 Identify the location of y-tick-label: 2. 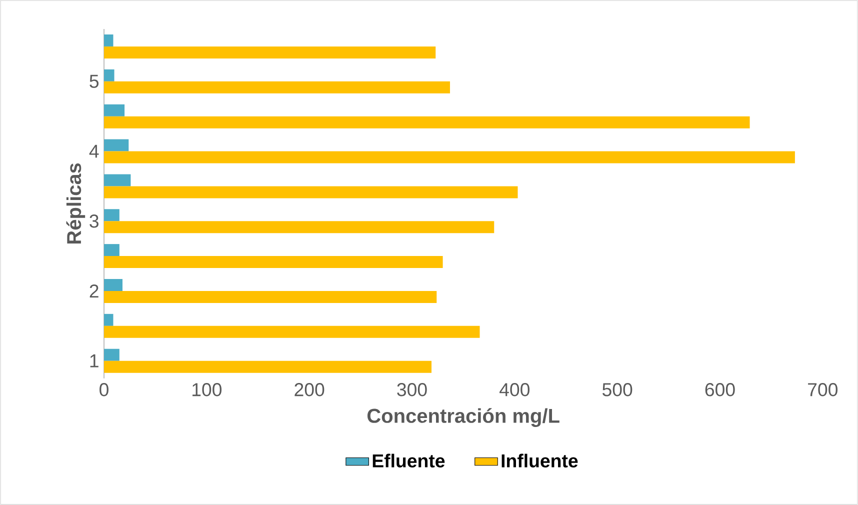
(94, 291).